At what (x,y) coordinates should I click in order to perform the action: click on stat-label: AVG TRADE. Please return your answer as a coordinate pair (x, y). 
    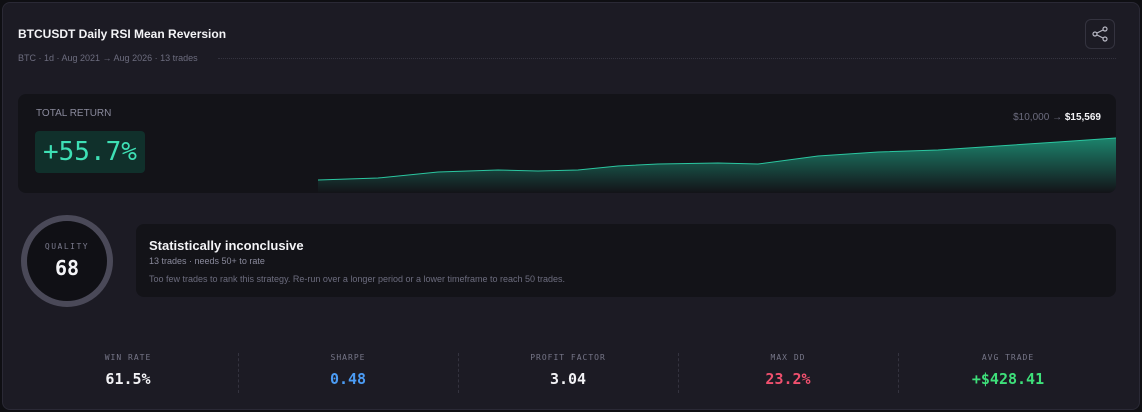
    Looking at the image, I should click on (1008, 357).